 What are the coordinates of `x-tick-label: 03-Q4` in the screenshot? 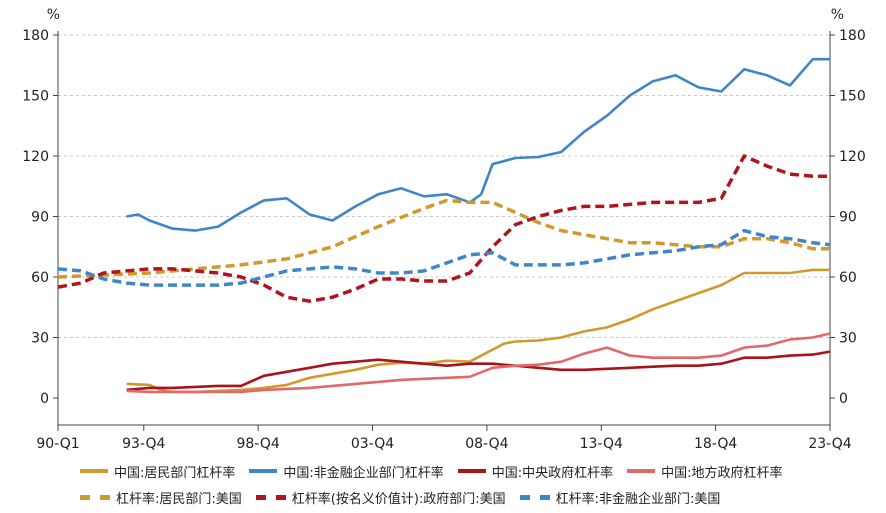 It's located at (372, 444).